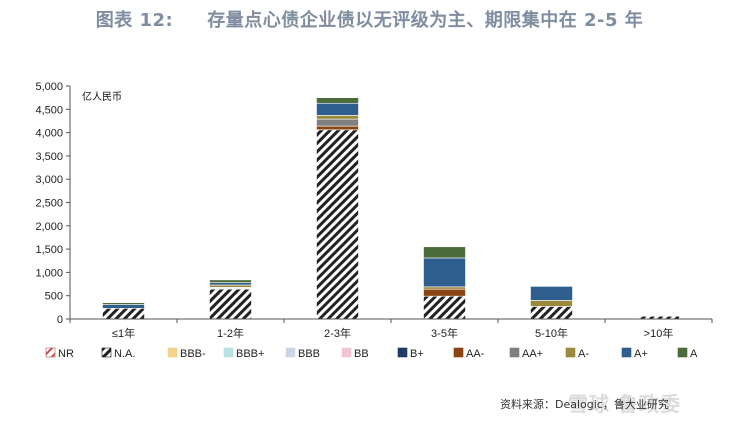  Describe the element at coordinates (123, 333) in the screenshot. I see `x-tick-label: ≤1年` at that location.